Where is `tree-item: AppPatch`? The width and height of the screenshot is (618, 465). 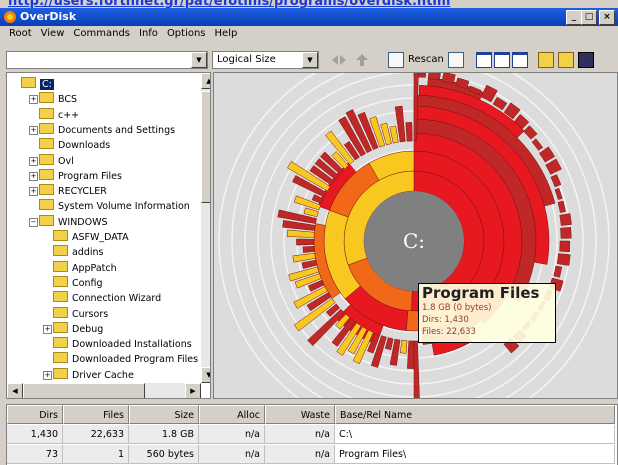 tree-item: AppPatch is located at coordinates (85, 267).